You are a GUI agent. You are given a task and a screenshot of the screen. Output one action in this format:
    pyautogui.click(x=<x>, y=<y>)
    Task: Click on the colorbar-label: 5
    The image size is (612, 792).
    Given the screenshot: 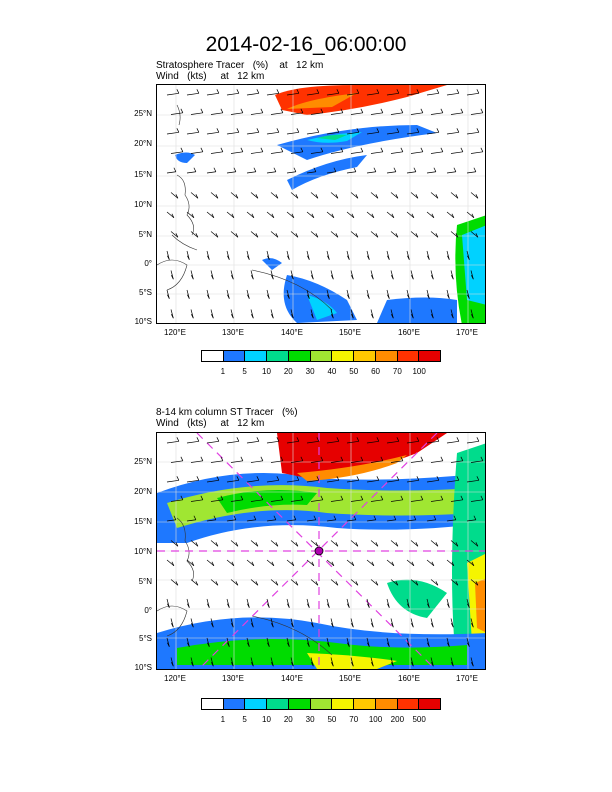 What is the action you would take?
    pyautogui.click(x=244, y=719)
    